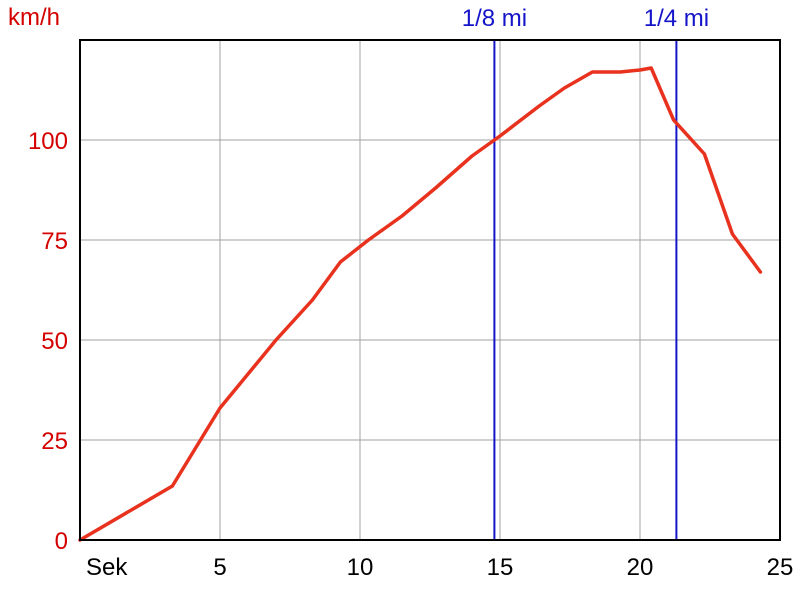 The width and height of the screenshot is (800, 605). I want to click on y-tick-label: 0, so click(61, 541).